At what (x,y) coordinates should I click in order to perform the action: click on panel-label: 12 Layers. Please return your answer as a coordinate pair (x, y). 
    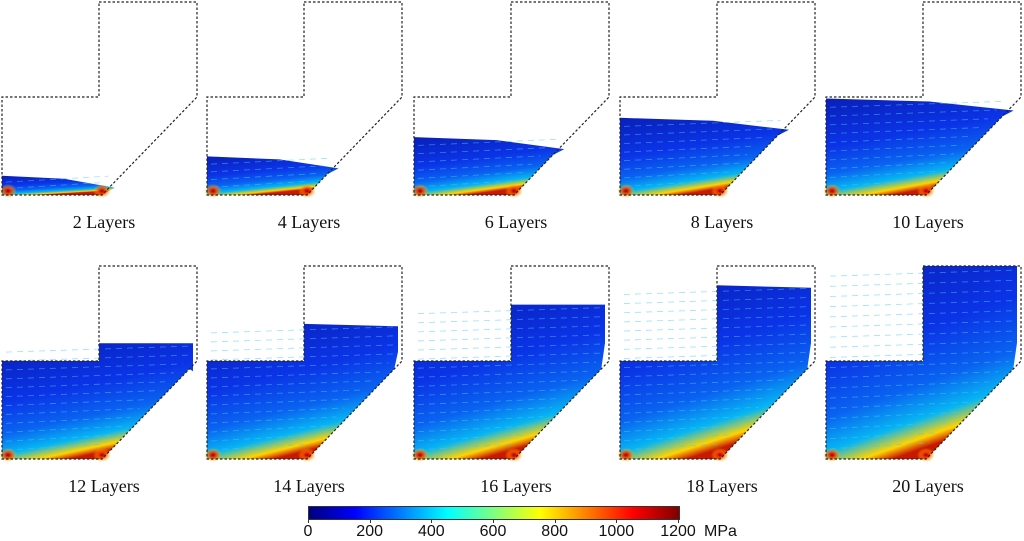
    Looking at the image, I should click on (104, 486).